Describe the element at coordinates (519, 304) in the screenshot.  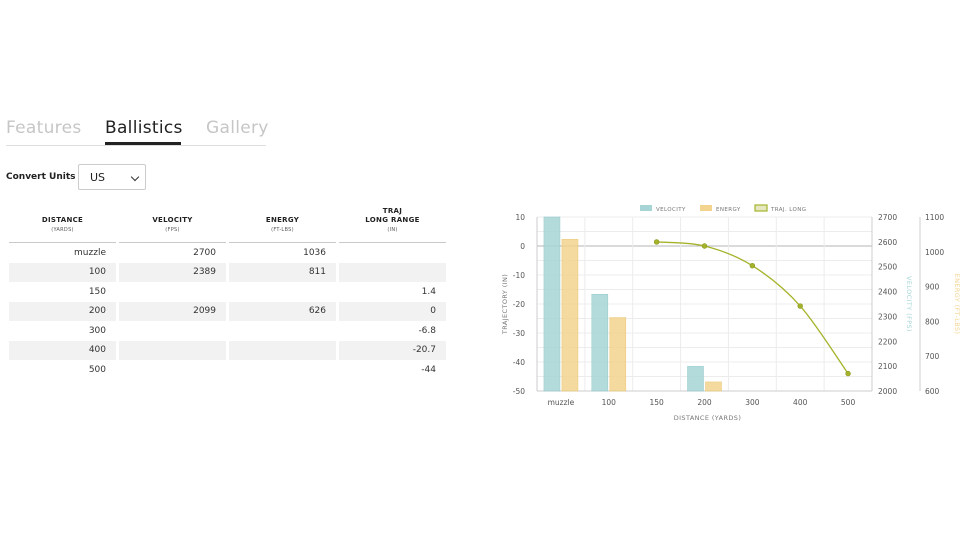
I see `trajectory-tick-label: -20` at that location.